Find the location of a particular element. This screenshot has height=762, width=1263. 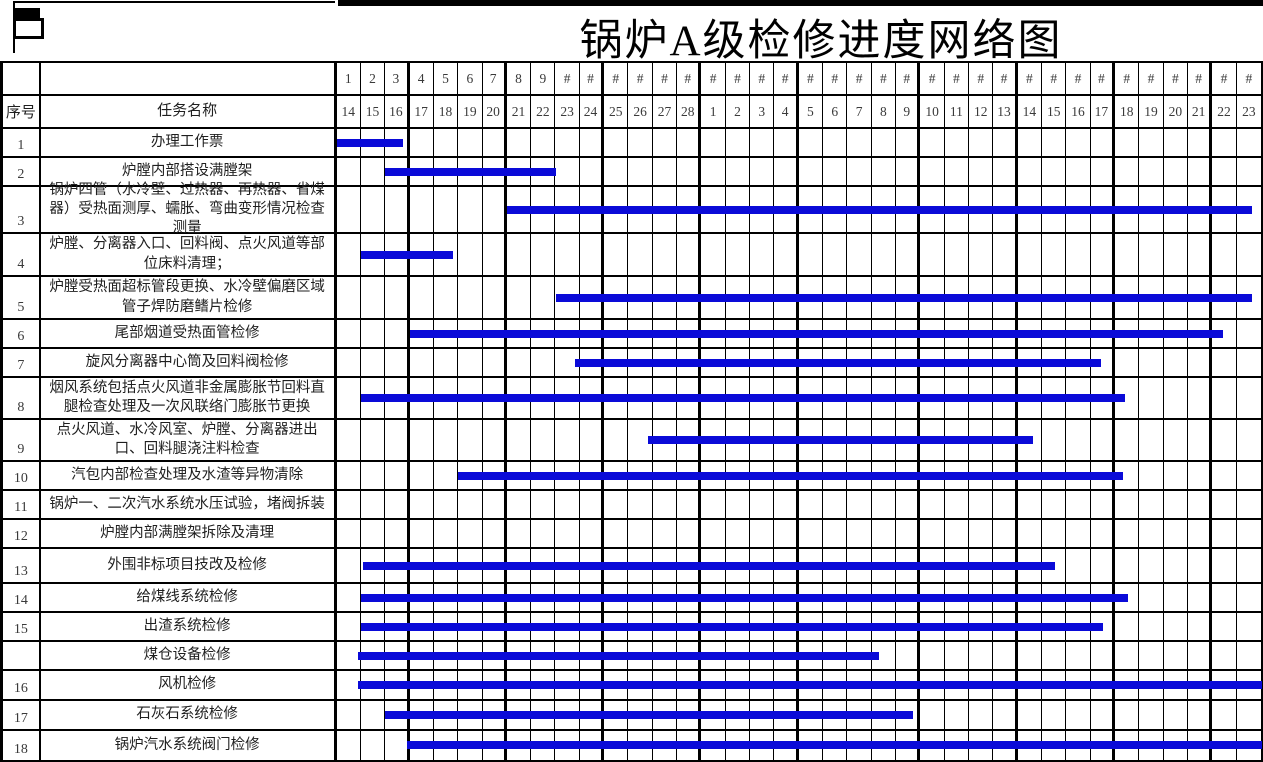

date-cell: 1 is located at coordinates (713, 111).